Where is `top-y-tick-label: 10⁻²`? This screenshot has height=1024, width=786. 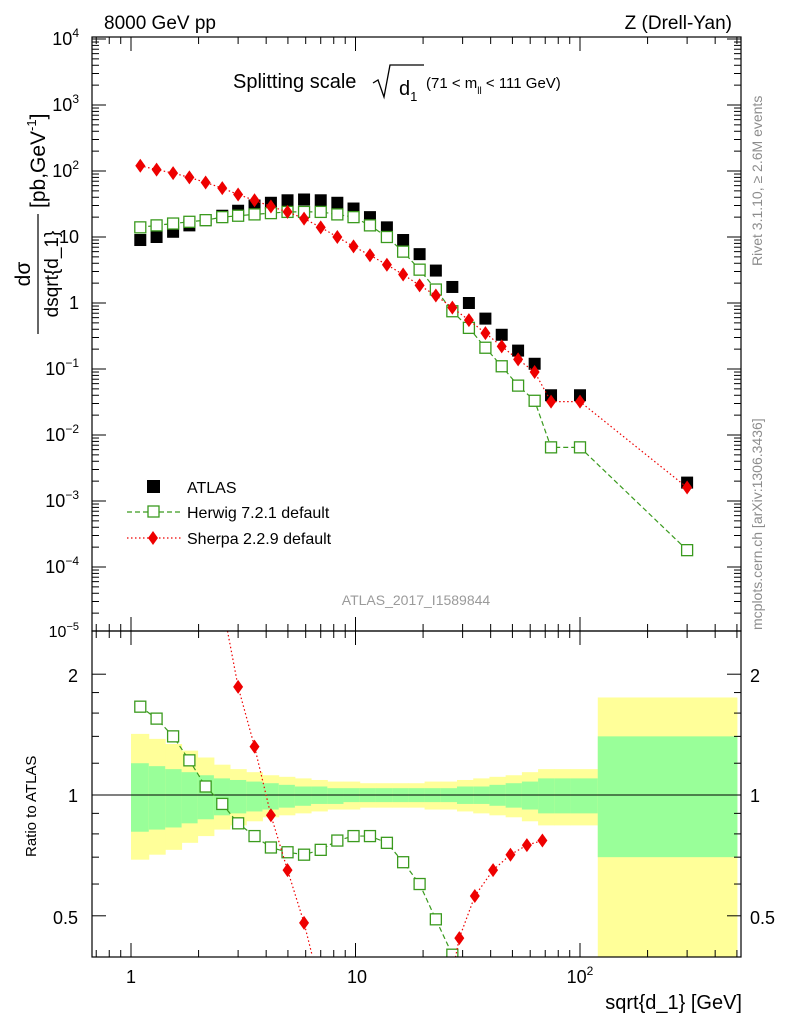 top-y-tick-label: 10⁻² is located at coordinates (62, 433).